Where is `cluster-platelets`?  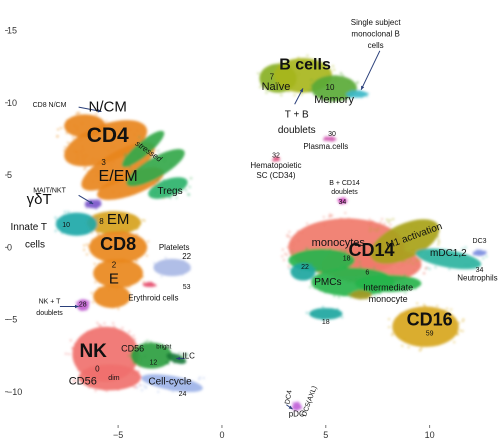 cluster-platelets is located at coordinates (172, 267).